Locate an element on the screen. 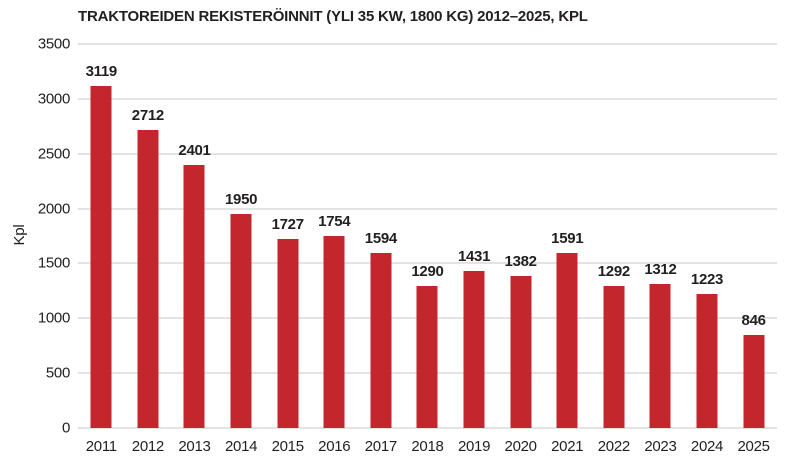  x-tick-label: 2018 is located at coordinates (427, 446).